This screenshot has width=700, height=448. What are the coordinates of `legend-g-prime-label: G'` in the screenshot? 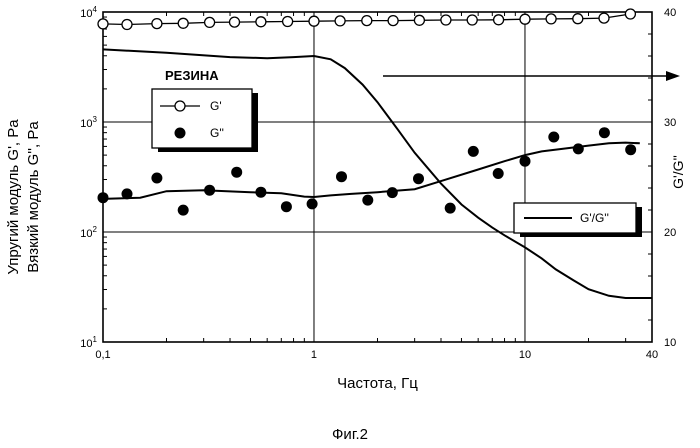 It's located at (216, 106).